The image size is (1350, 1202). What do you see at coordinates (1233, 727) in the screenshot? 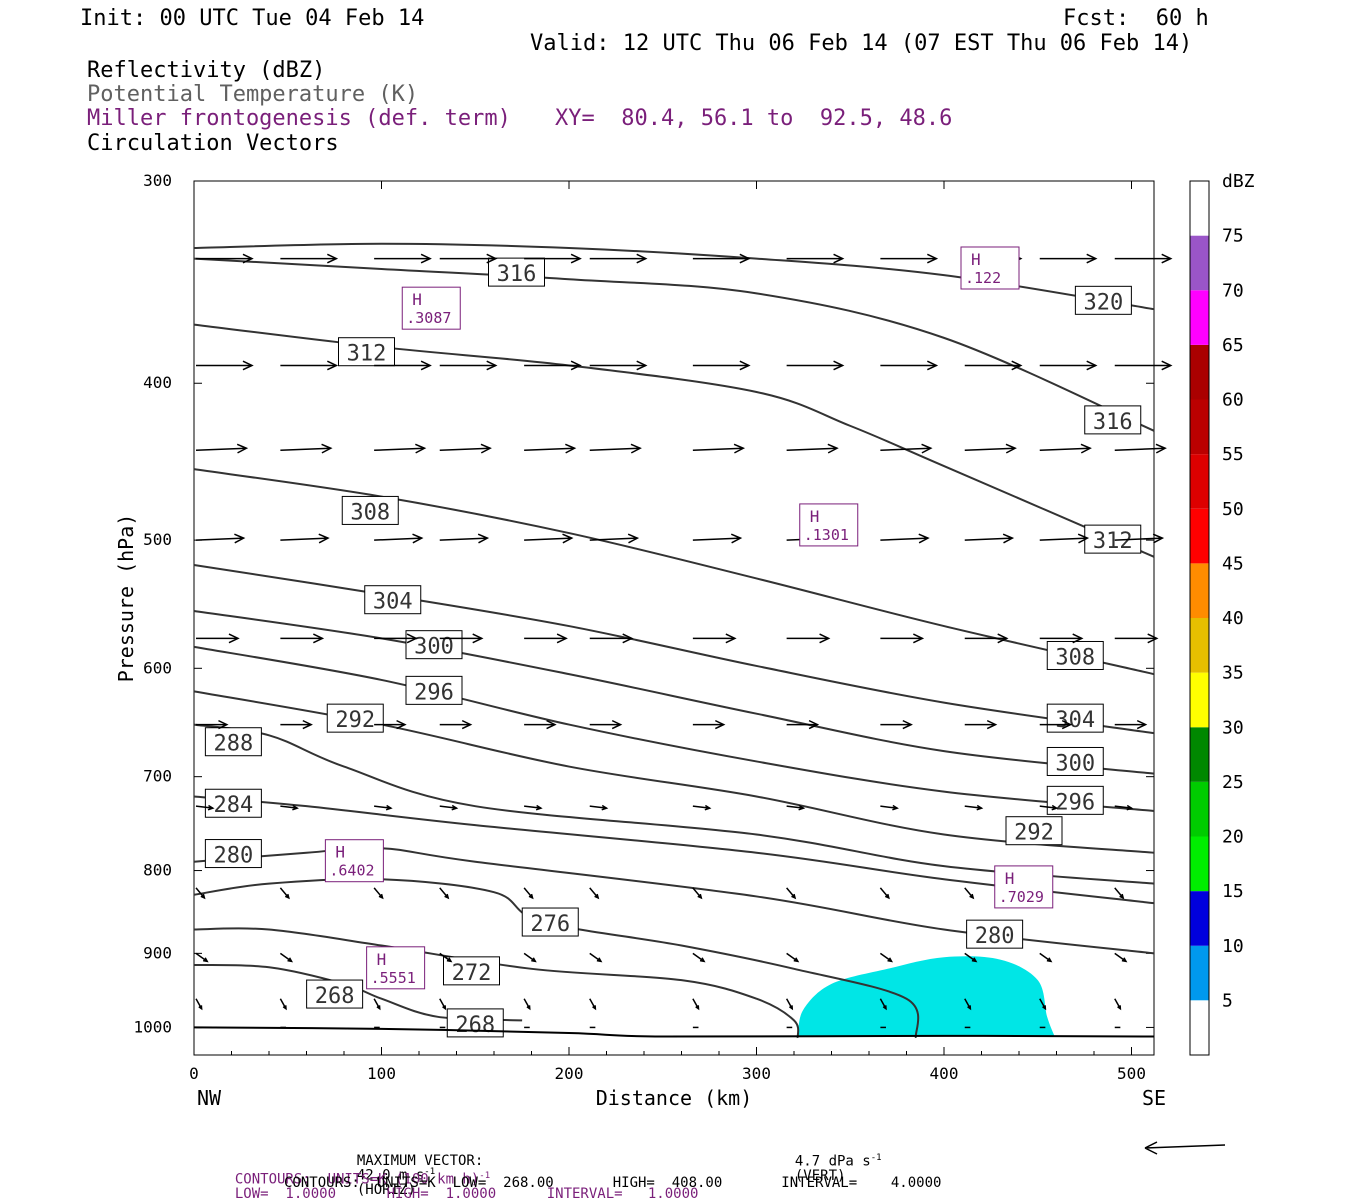
I see `colorbar-tick-label: 30` at bounding box center [1233, 727].